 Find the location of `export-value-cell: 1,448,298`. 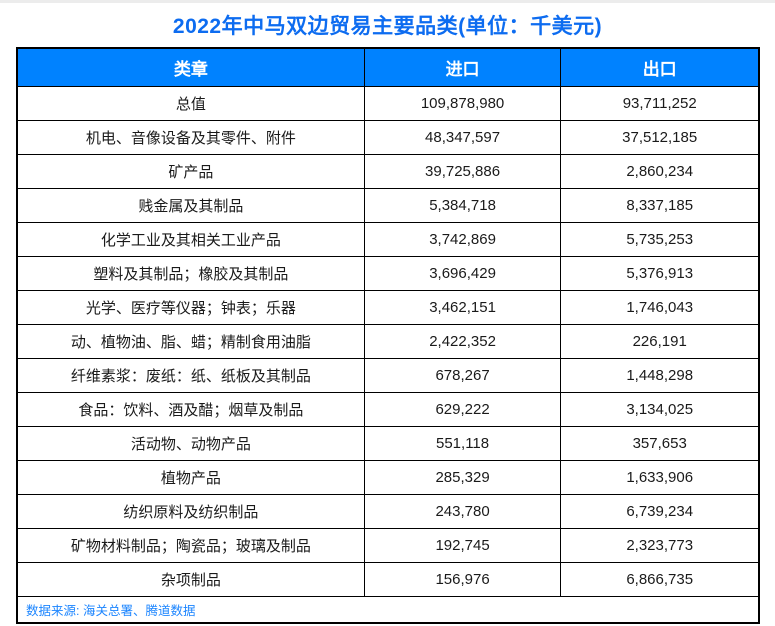

export-value-cell: 1,448,298 is located at coordinates (660, 375).